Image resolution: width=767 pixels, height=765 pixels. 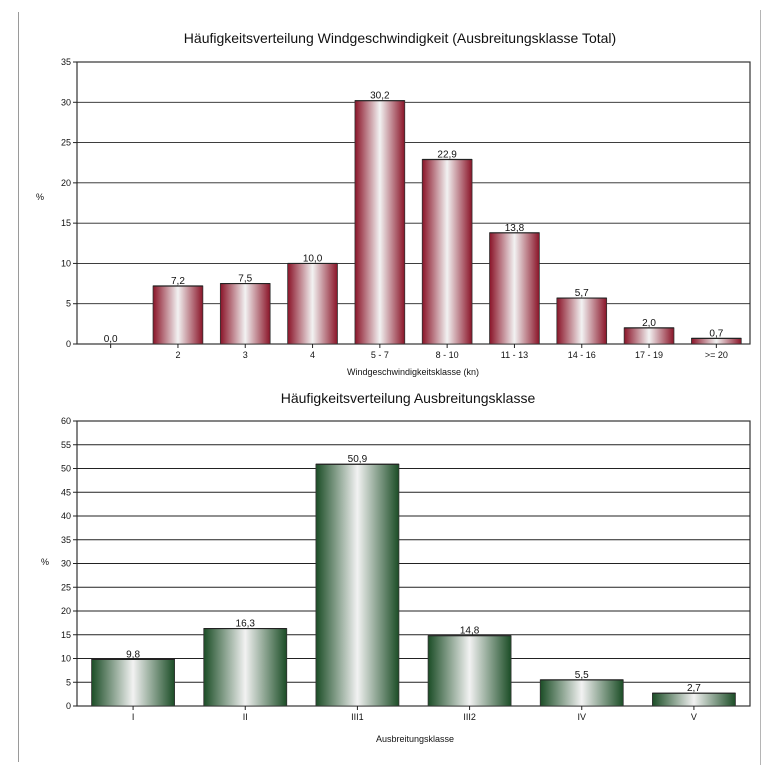 I want to click on stab-y-tick-label: 20, so click(x=66, y=611).